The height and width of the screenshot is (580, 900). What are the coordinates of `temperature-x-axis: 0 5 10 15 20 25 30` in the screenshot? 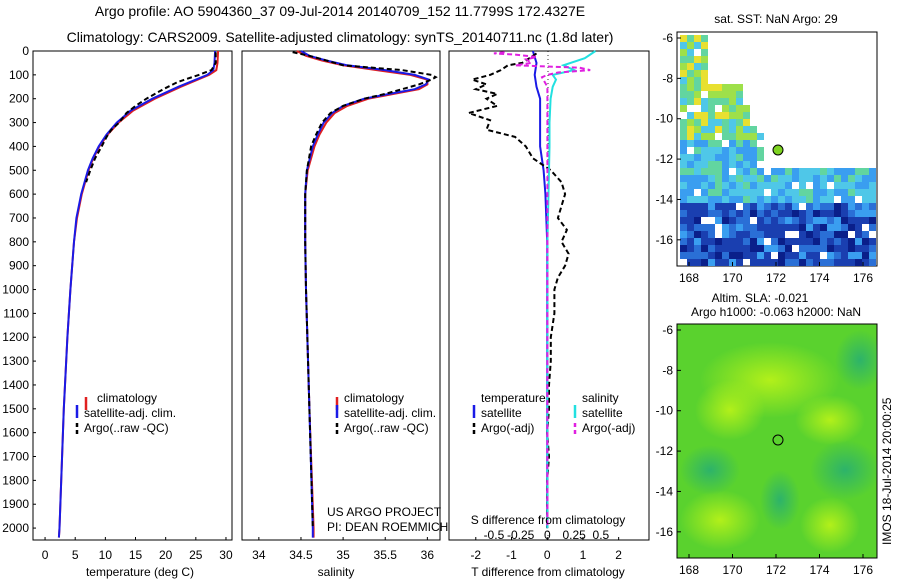 It's located at (137, 549).